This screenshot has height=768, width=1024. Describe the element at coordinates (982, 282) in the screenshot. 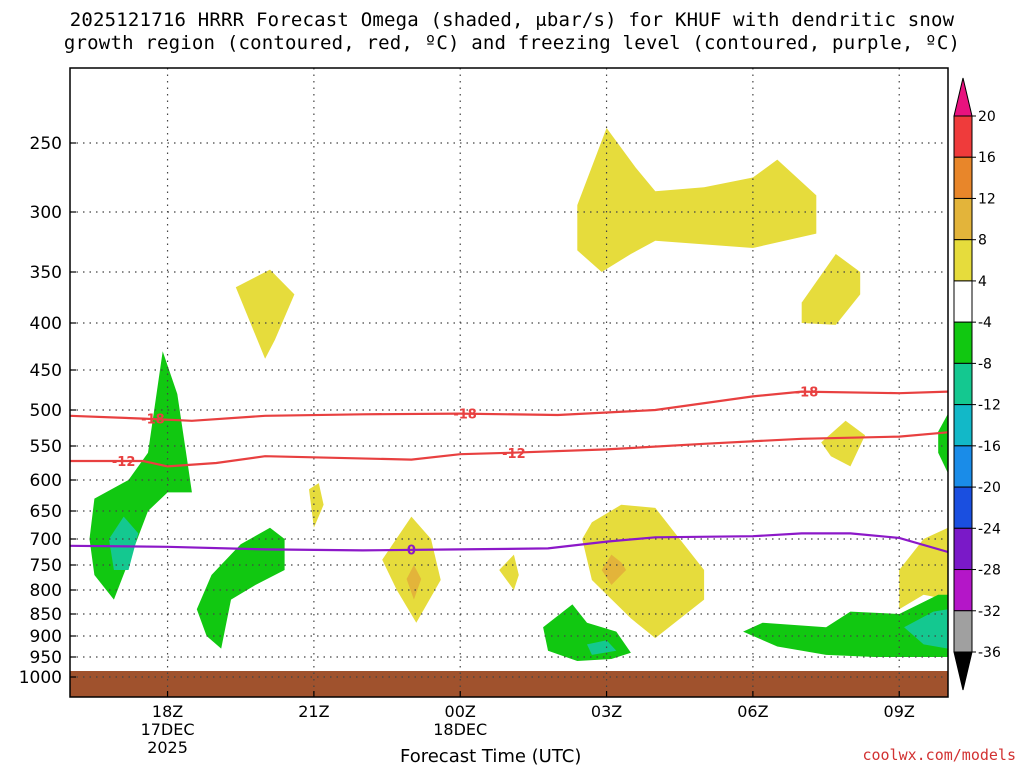

I see `colorbar-label: 4` at that location.